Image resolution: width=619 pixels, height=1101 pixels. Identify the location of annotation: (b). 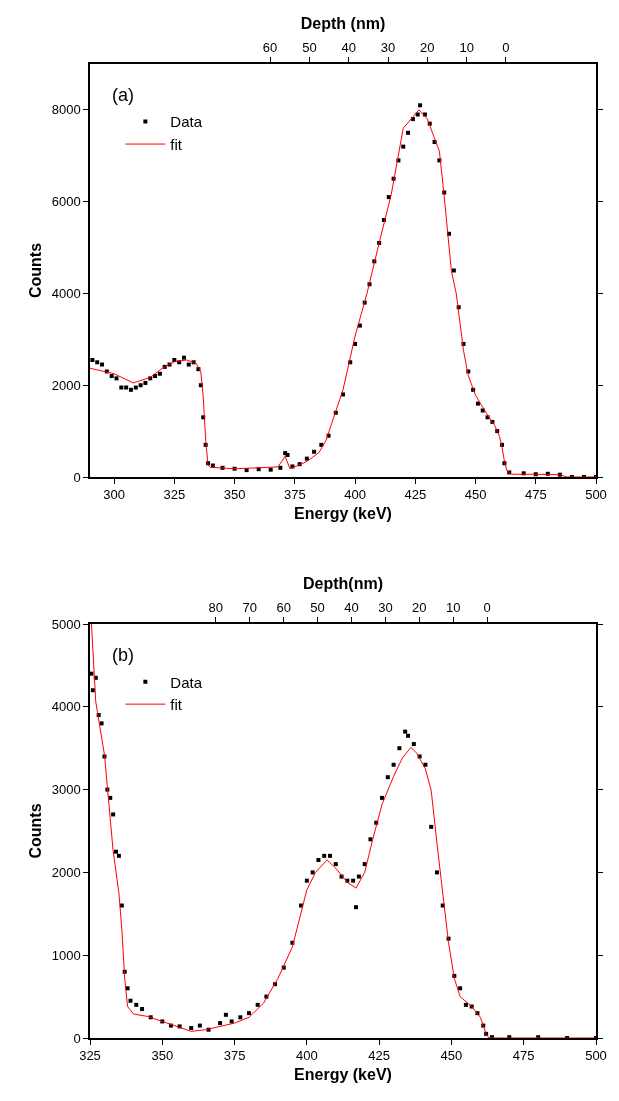
(123, 655).